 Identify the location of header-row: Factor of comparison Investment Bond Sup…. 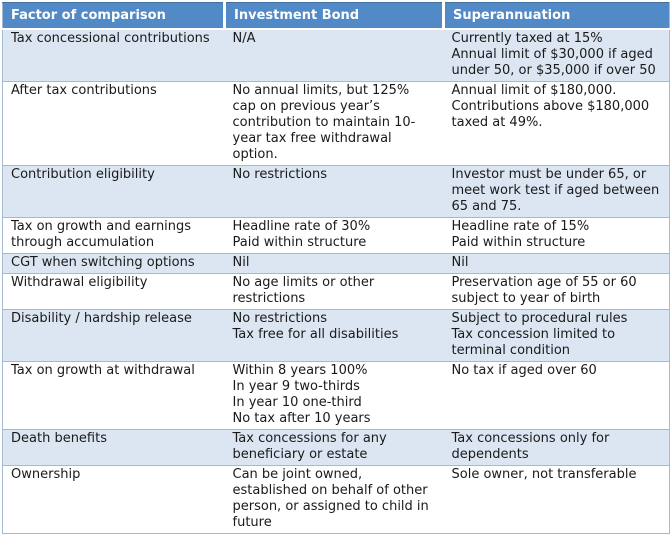
(336, 16).